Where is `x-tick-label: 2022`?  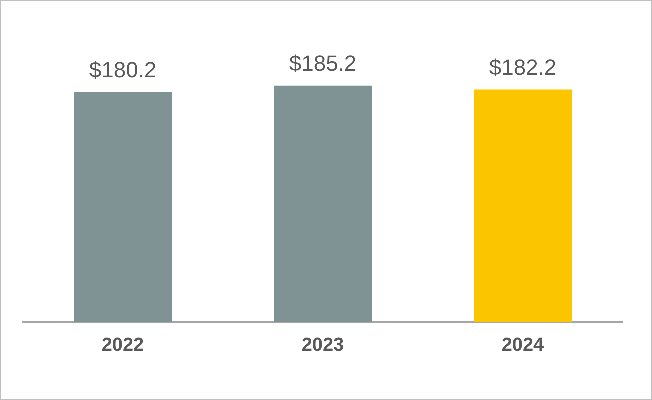 x-tick-label: 2022 is located at coordinates (123, 345).